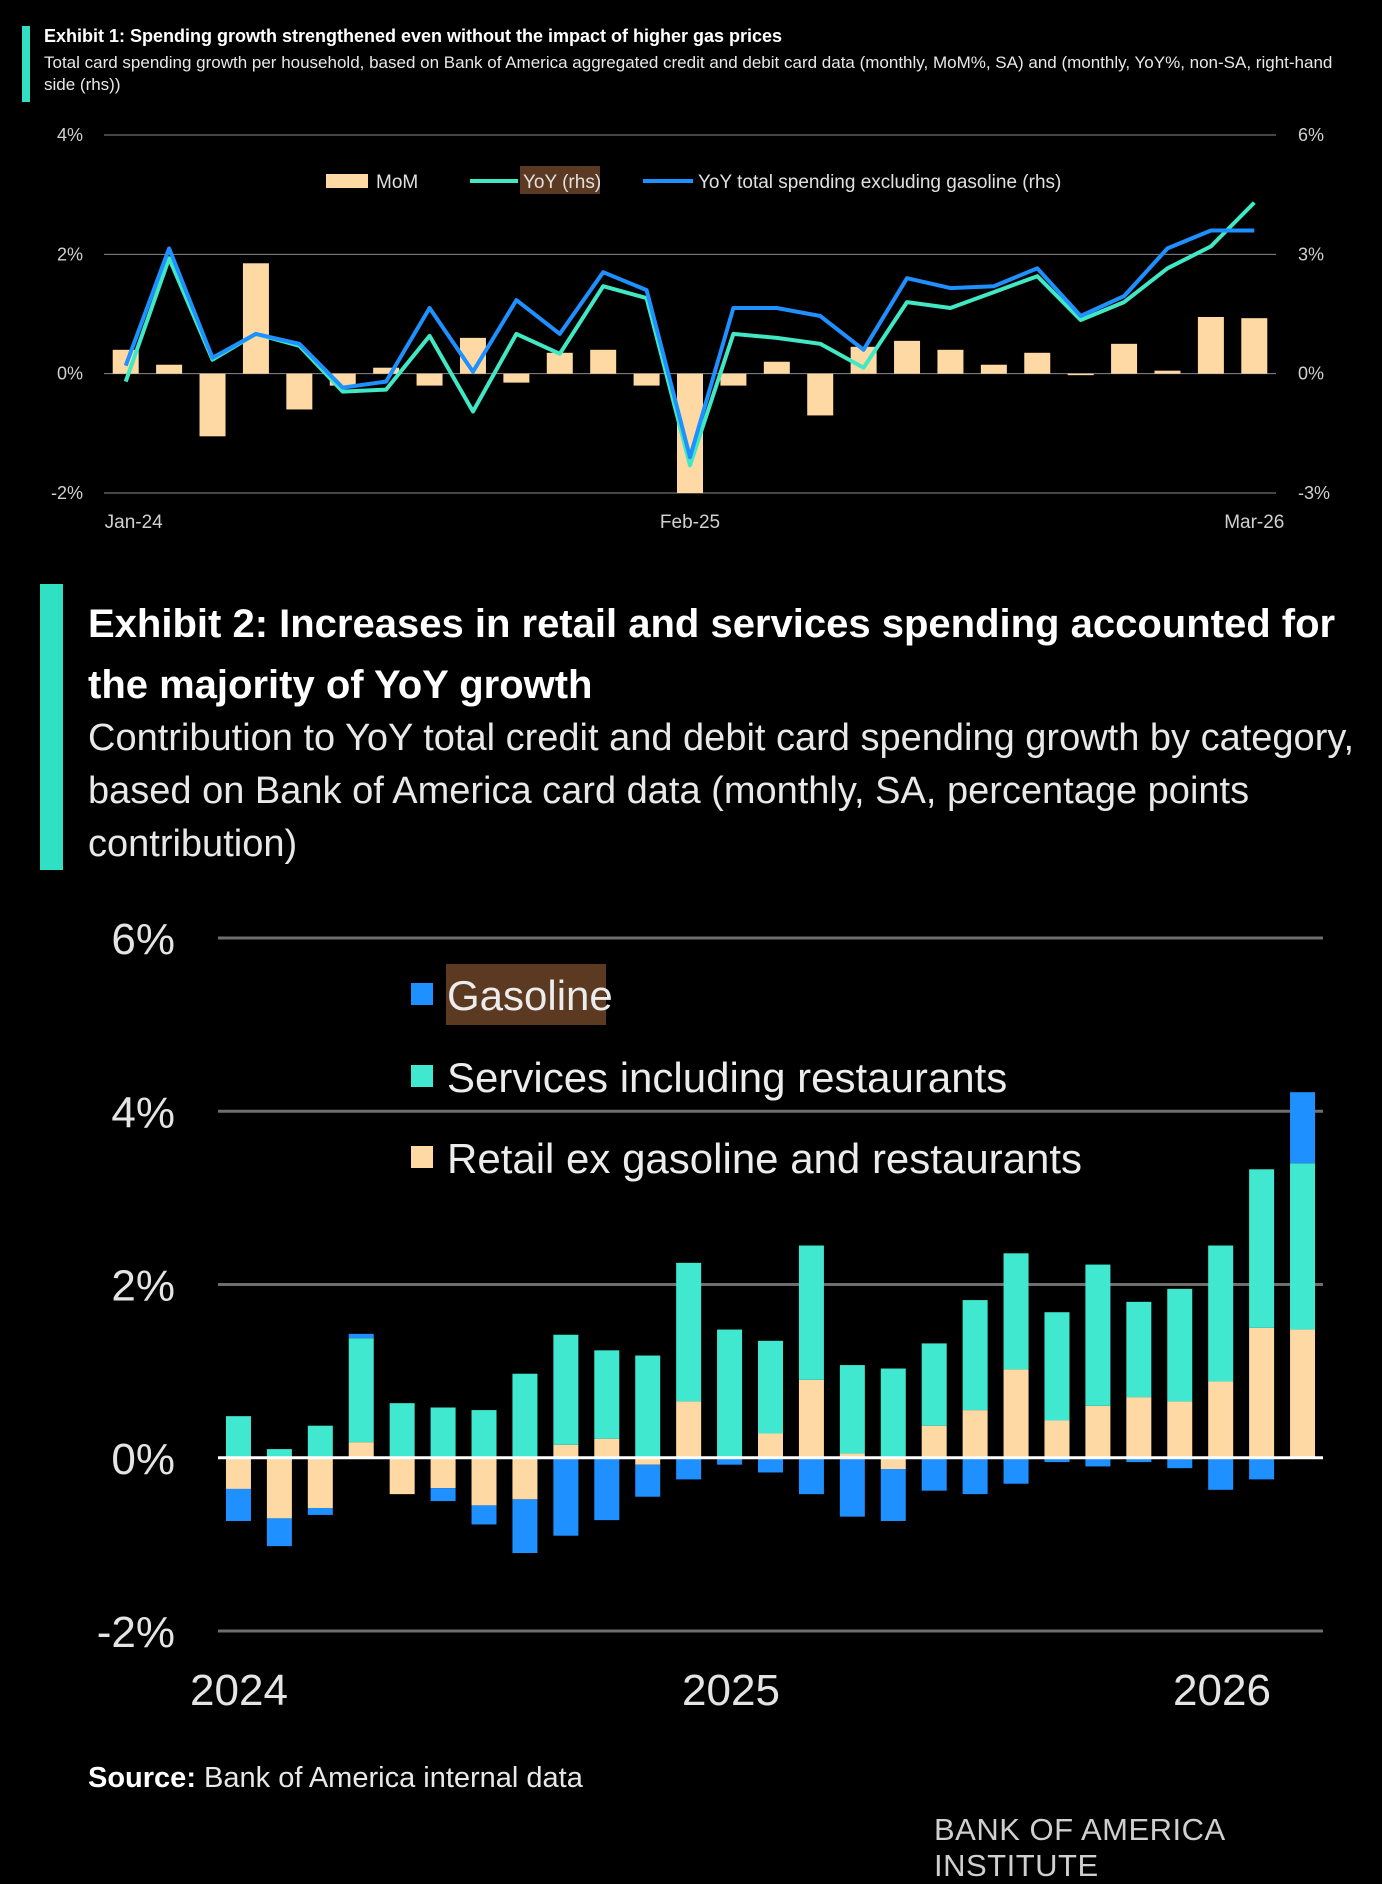 The height and width of the screenshot is (1884, 1382). What do you see at coordinates (731, 1690) in the screenshot?
I see `x-tick-label: 2025` at bounding box center [731, 1690].